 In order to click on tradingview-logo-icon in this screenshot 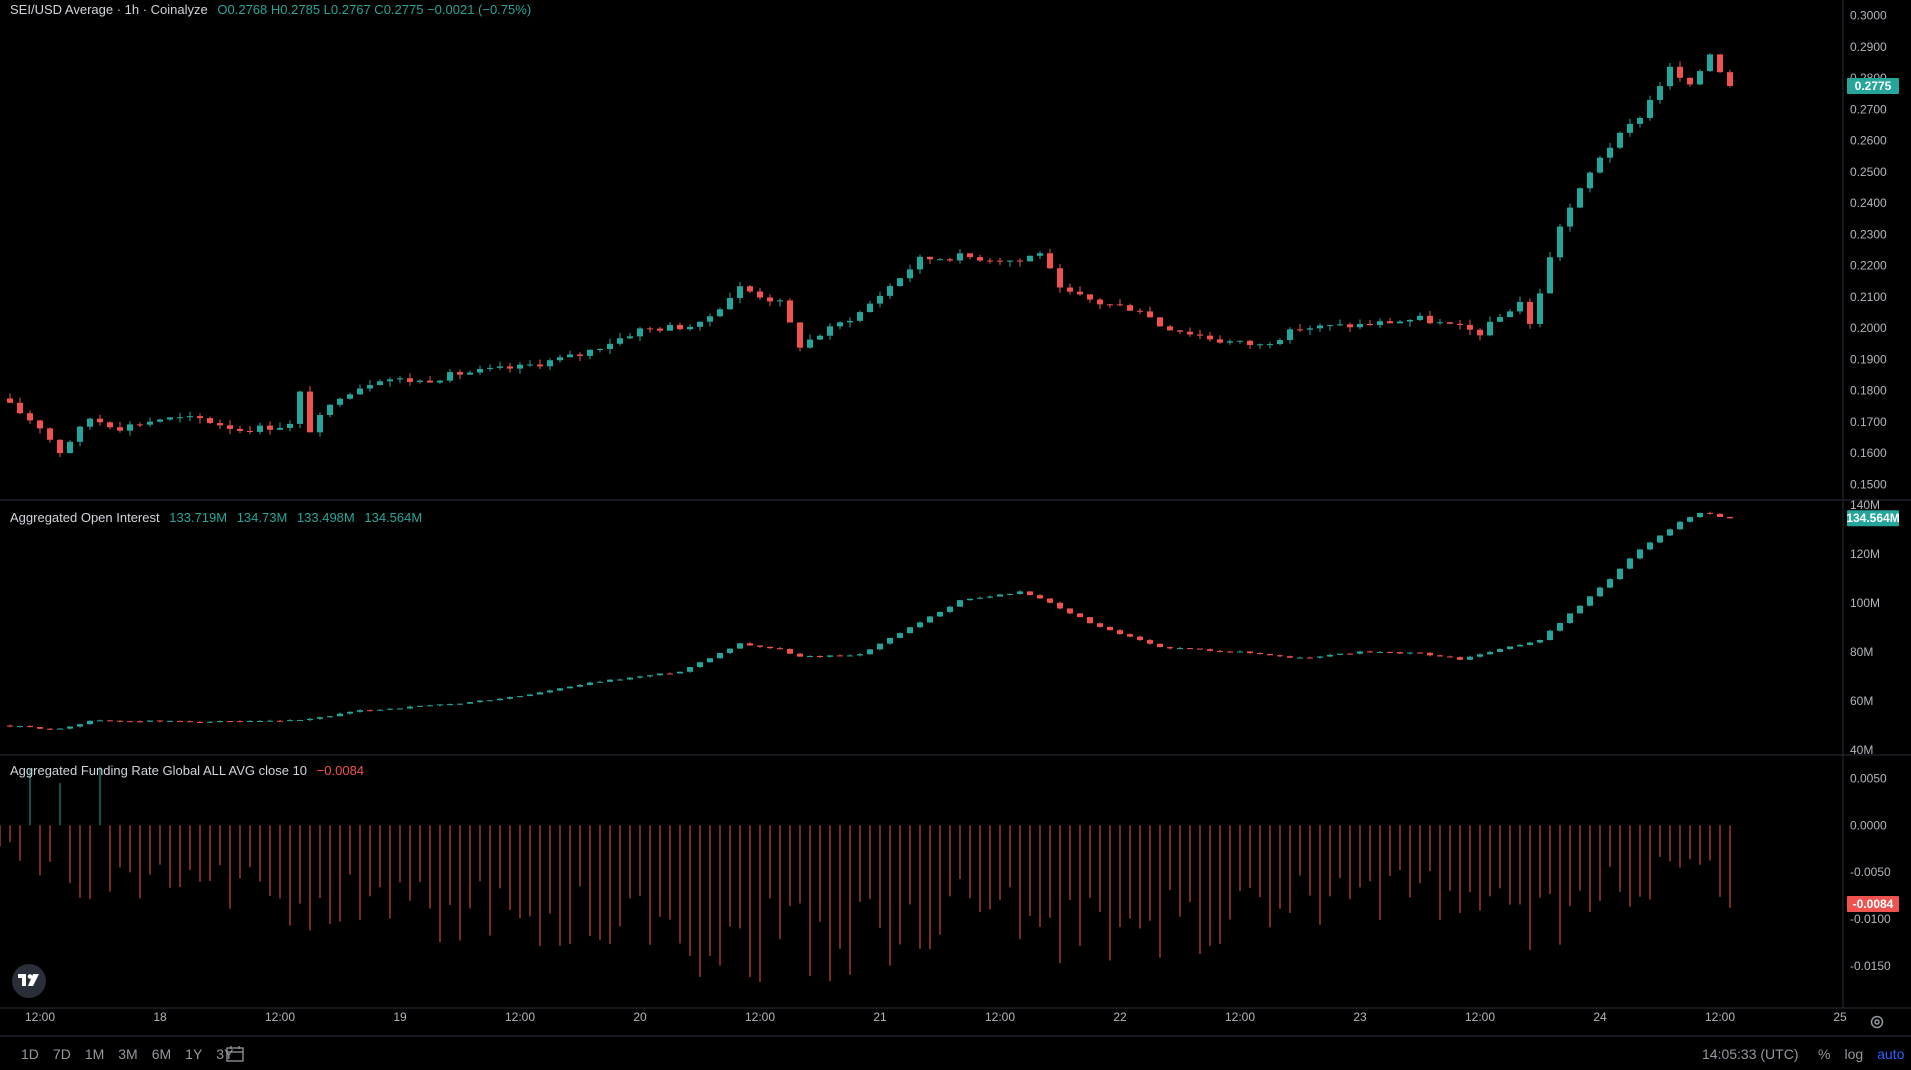, I will do `click(29, 981)`.